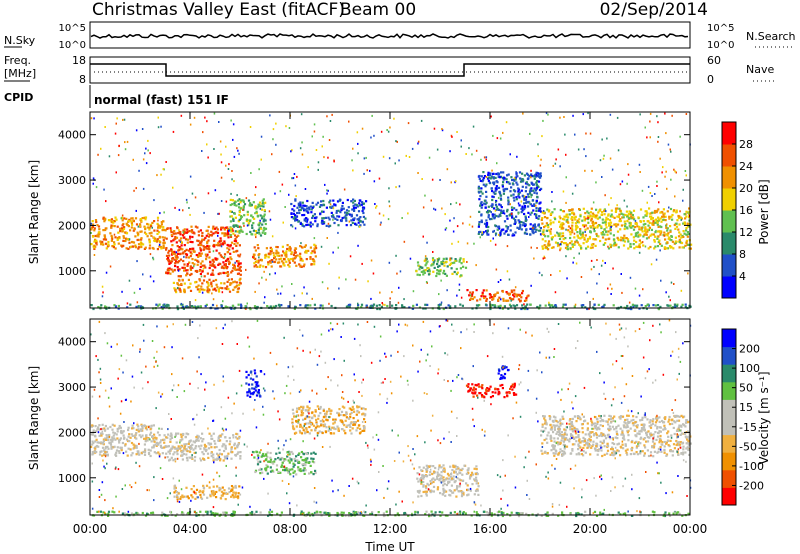 This screenshot has width=800, height=554. What do you see at coordinates (729, 133) in the screenshot?
I see `power-colorbar-segment` at bounding box center [729, 133].